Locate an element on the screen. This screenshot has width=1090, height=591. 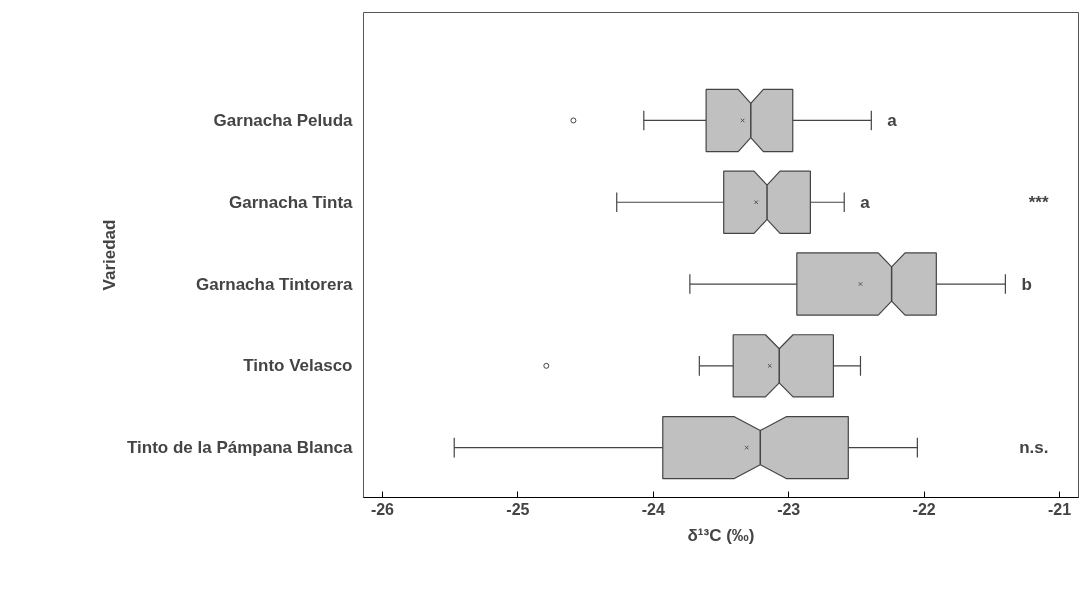
annotation: n.s. is located at coordinates (1034, 448).